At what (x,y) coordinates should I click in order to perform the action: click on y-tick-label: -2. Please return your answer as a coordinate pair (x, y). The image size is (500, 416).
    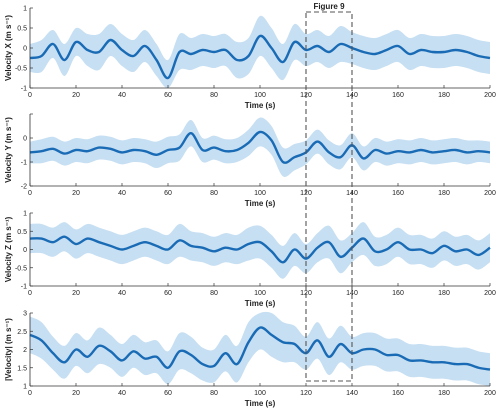
    Looking at the image, I should click on (24, 187).